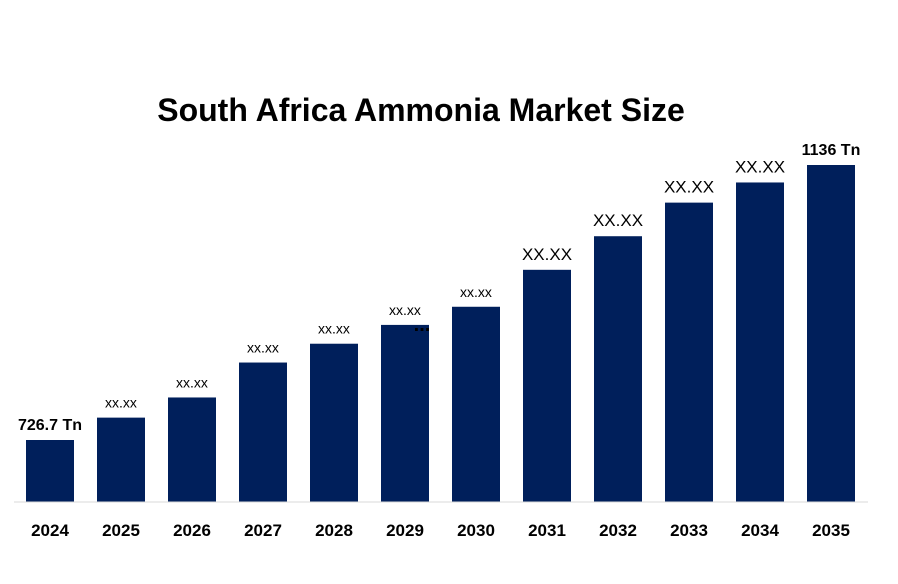 The height and width of the screenshot is (584, 898). Describe the element at coordinates (689, 187) in the screenshot. I see `data-label-2033: XX.XX` at that location.